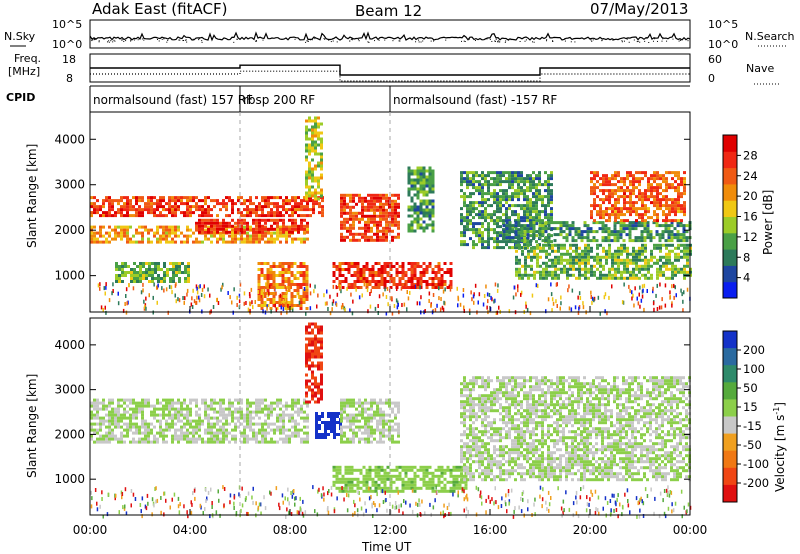 Image resolution: width=800 pixels, height=554 pixels. What do you see at coordinates (67, 24) in the screenshot?
I see `noise-left-tick-top: 10^5` at bounding box center [67, 24].